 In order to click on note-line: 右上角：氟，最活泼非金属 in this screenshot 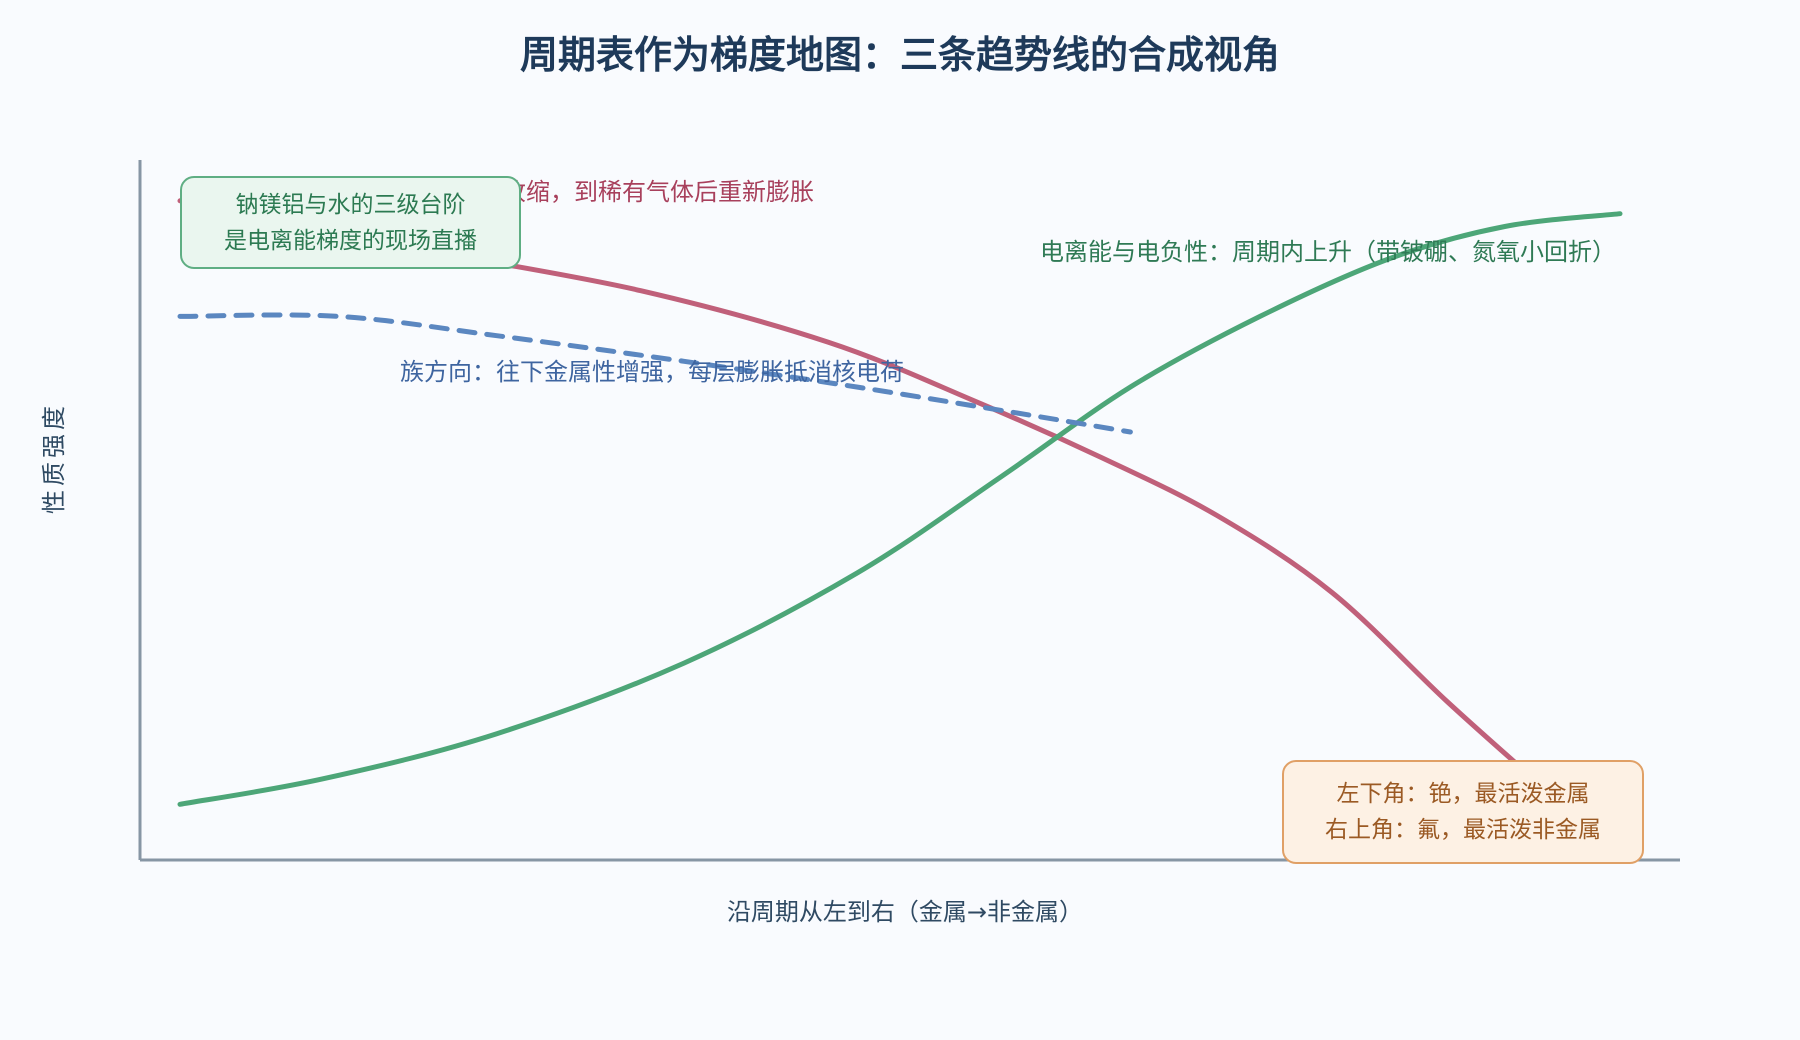, I will do `click(1463, 830)`.